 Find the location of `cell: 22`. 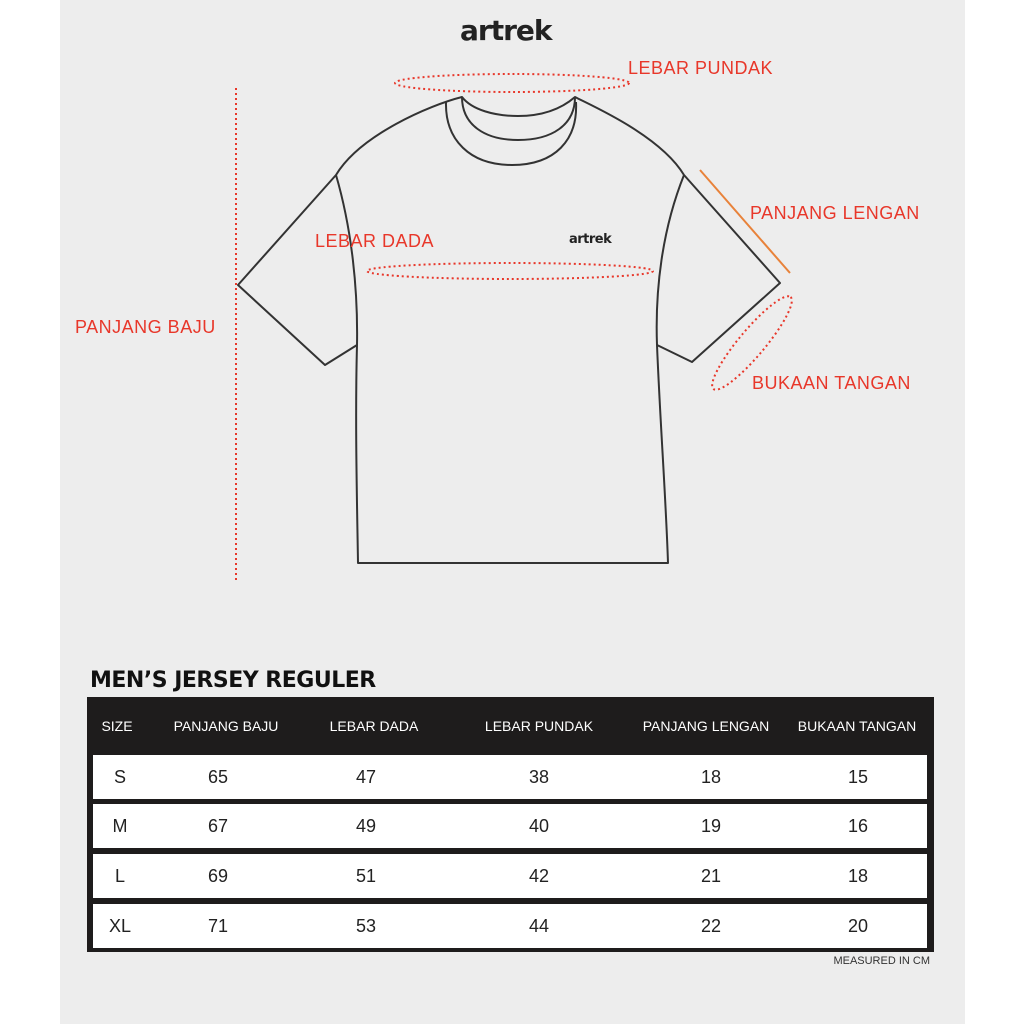

cell: 22 is located at coordinates (711, 926).